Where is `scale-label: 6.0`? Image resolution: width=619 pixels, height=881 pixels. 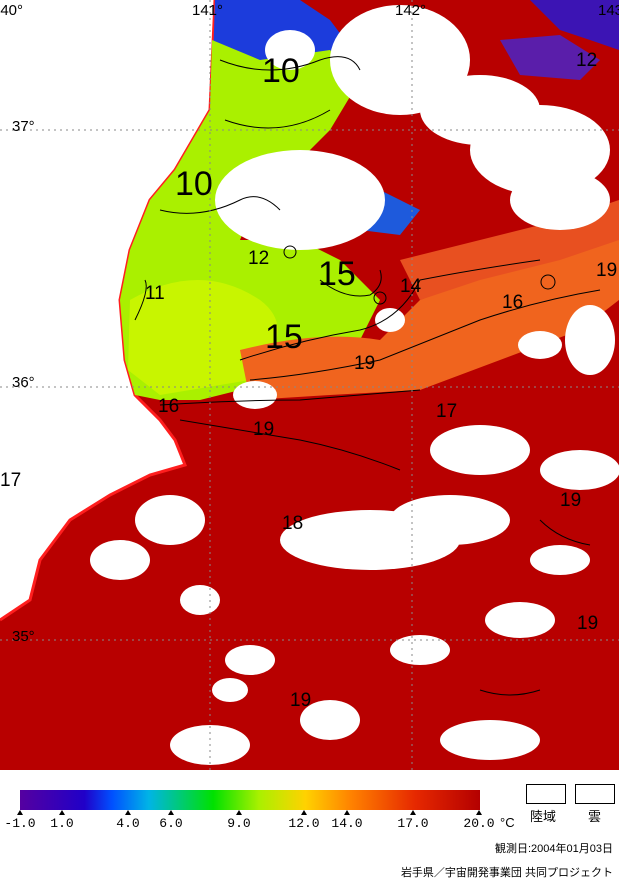
scale-label: 6.0 is located at coordinates (171, 823).